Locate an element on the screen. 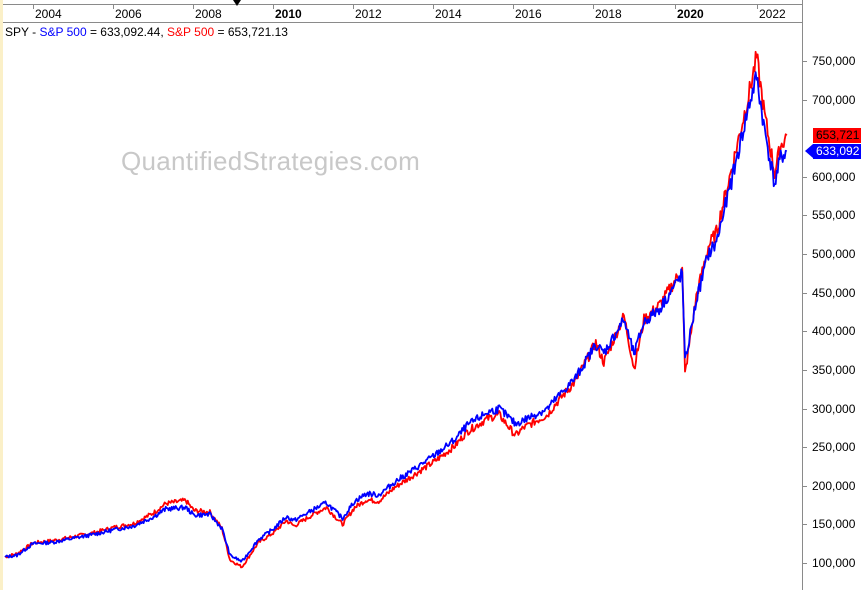 This screenshot has width=861, height=590. last-price-tag-blue: 633,092 is located at coordinates (833, 151).